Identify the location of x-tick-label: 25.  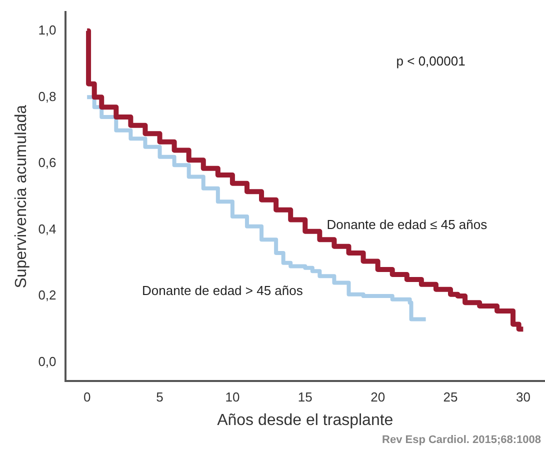
(450, 397).